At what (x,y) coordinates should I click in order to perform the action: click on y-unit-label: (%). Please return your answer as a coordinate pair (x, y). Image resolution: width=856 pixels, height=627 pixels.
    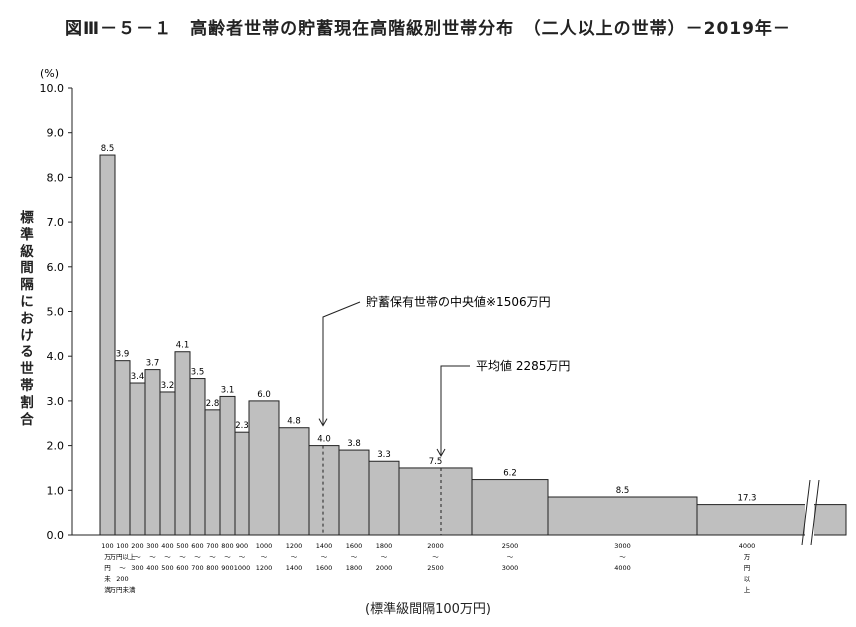
    Looking at the image, I should click on (49, 73).